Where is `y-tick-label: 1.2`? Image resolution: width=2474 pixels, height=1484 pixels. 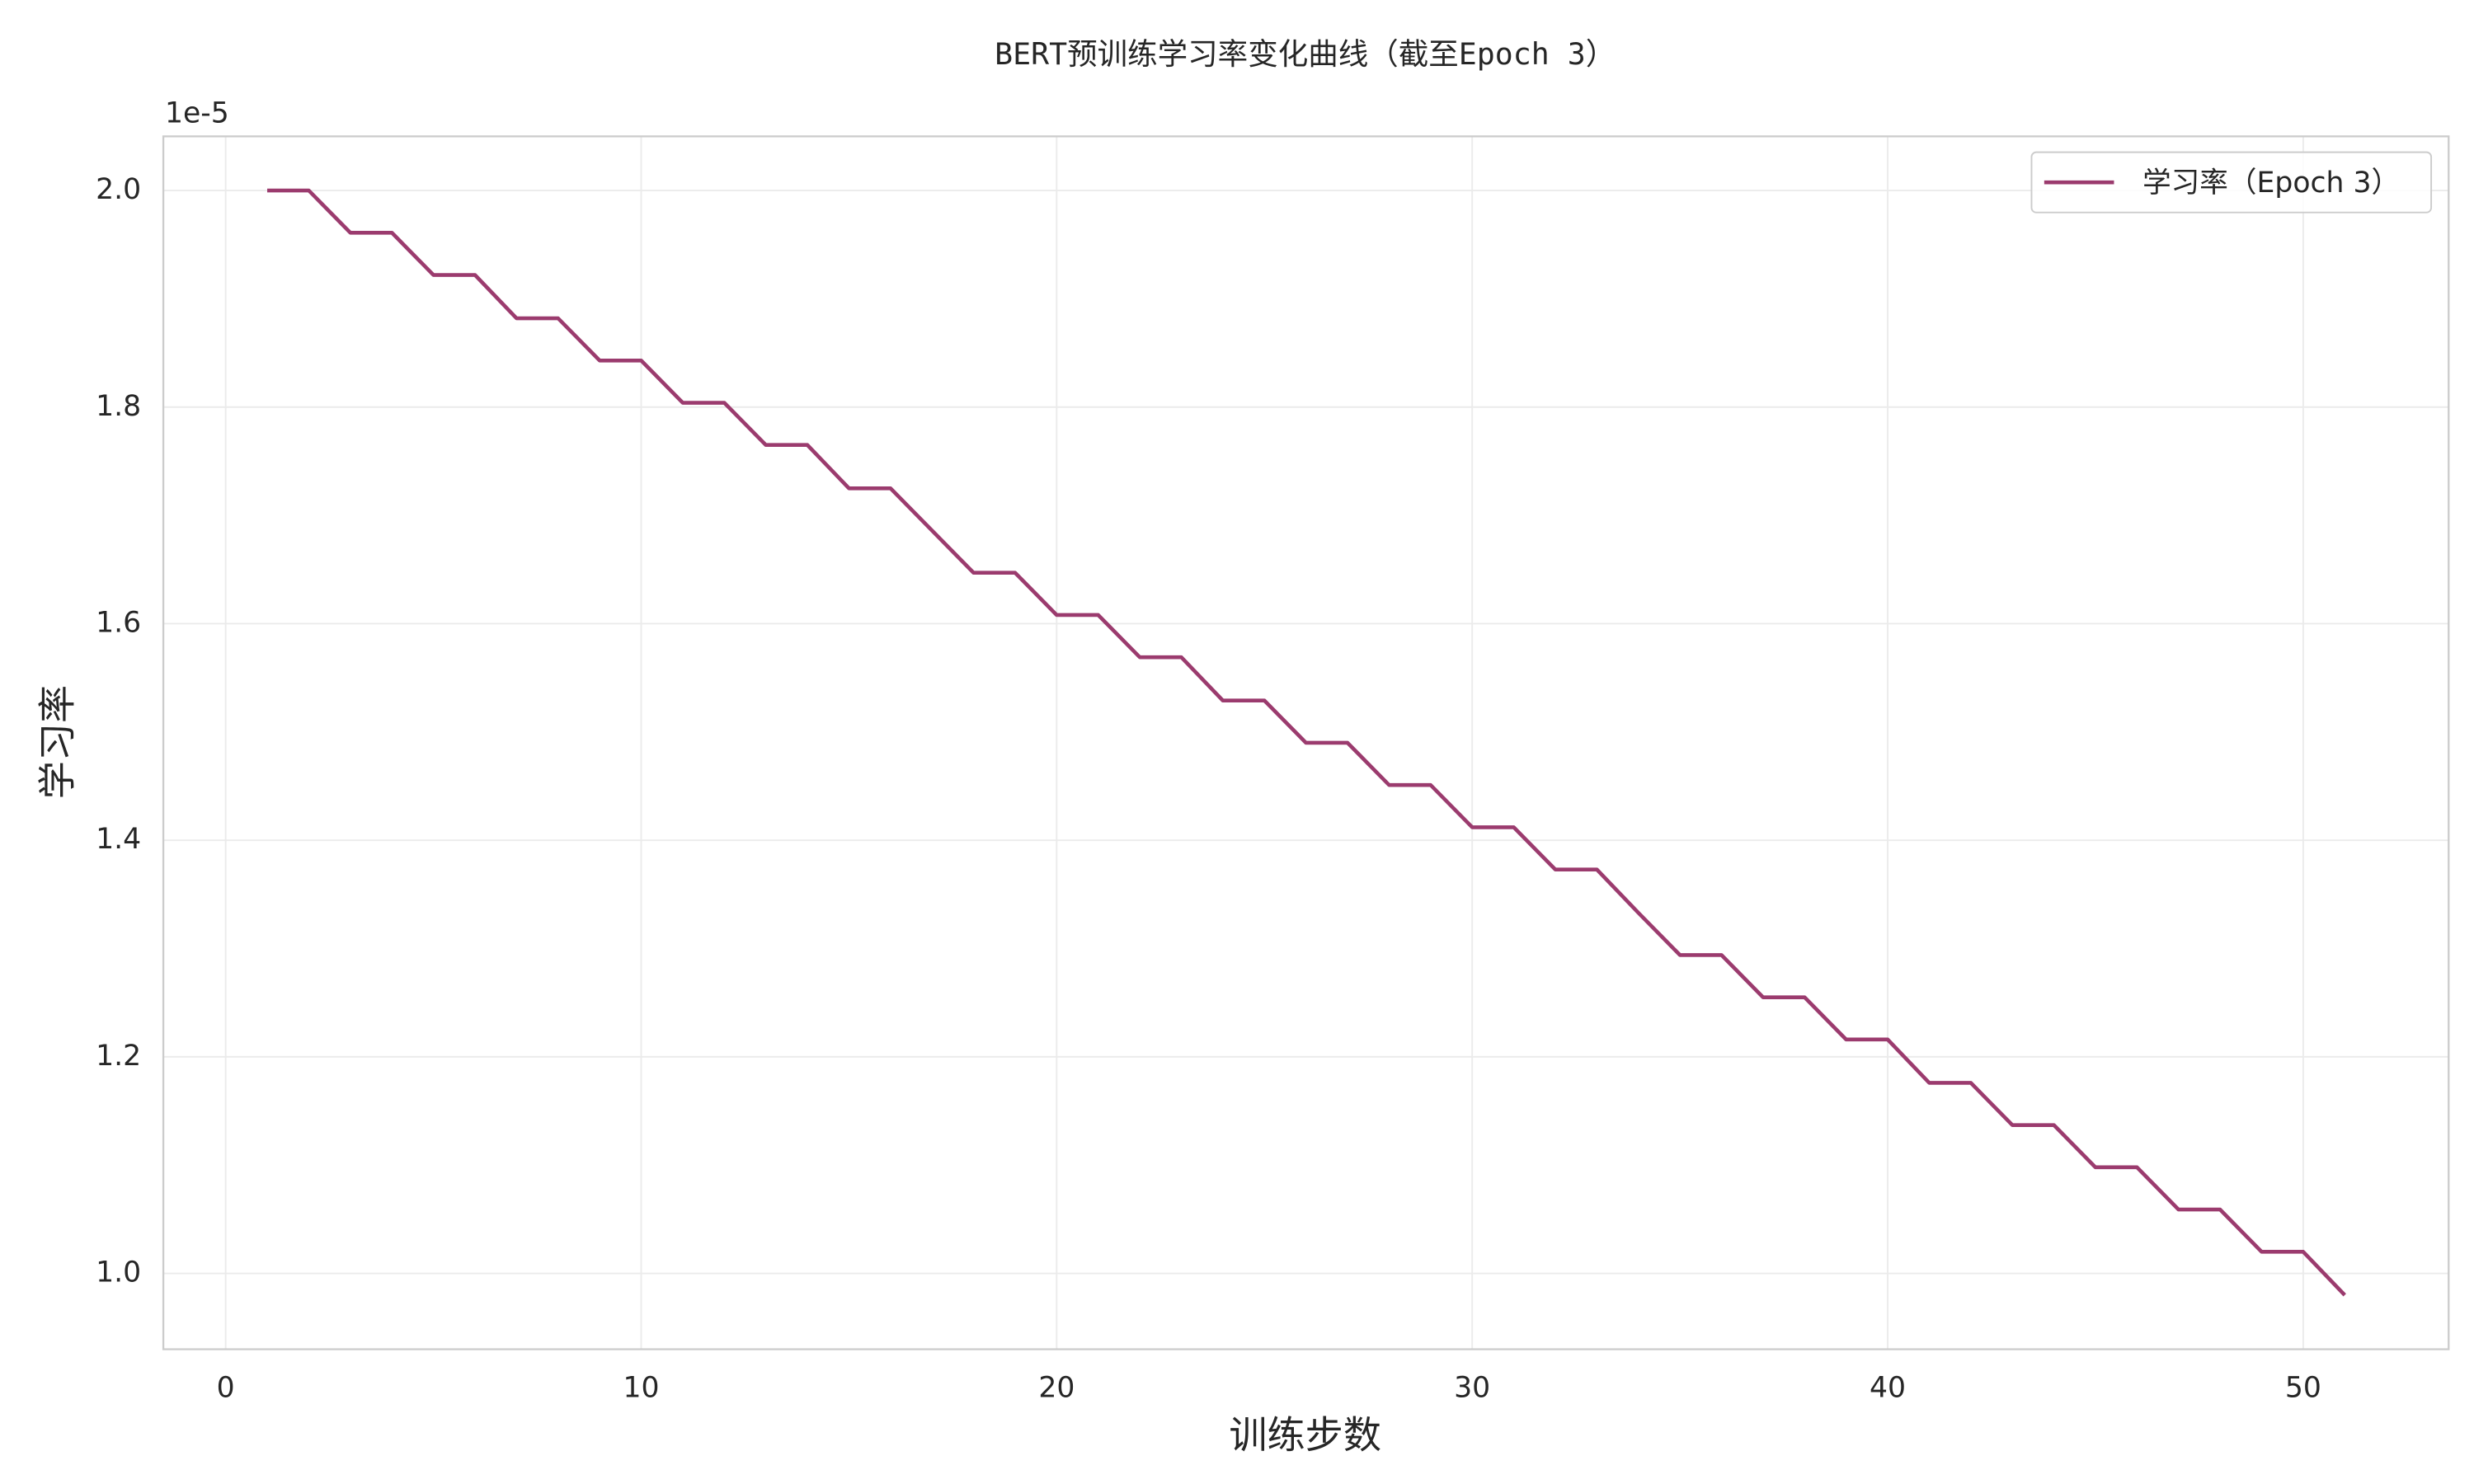
y-tick-label: 1.2 is located at coordinates (118, 1056).